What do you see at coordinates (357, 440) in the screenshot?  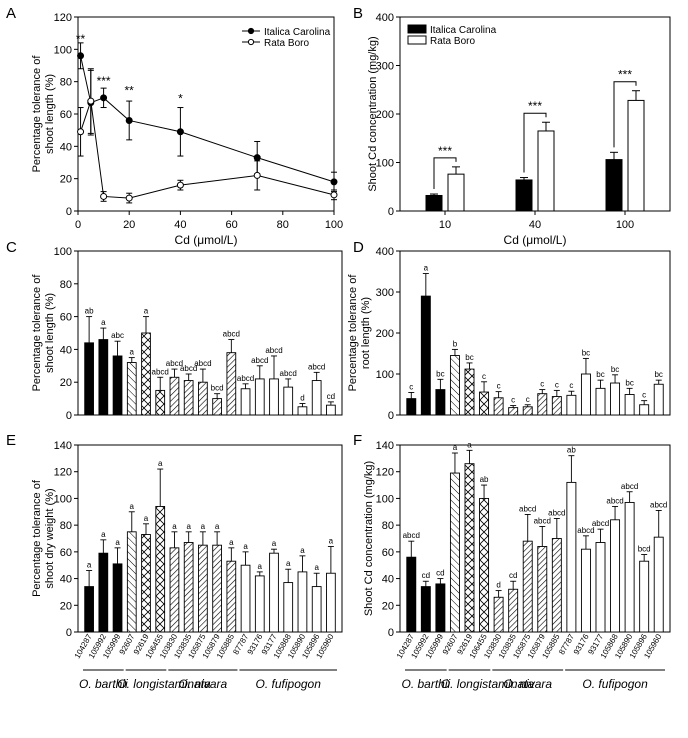 I see `panel-letter-f: F` at bounding box center [357, 440].